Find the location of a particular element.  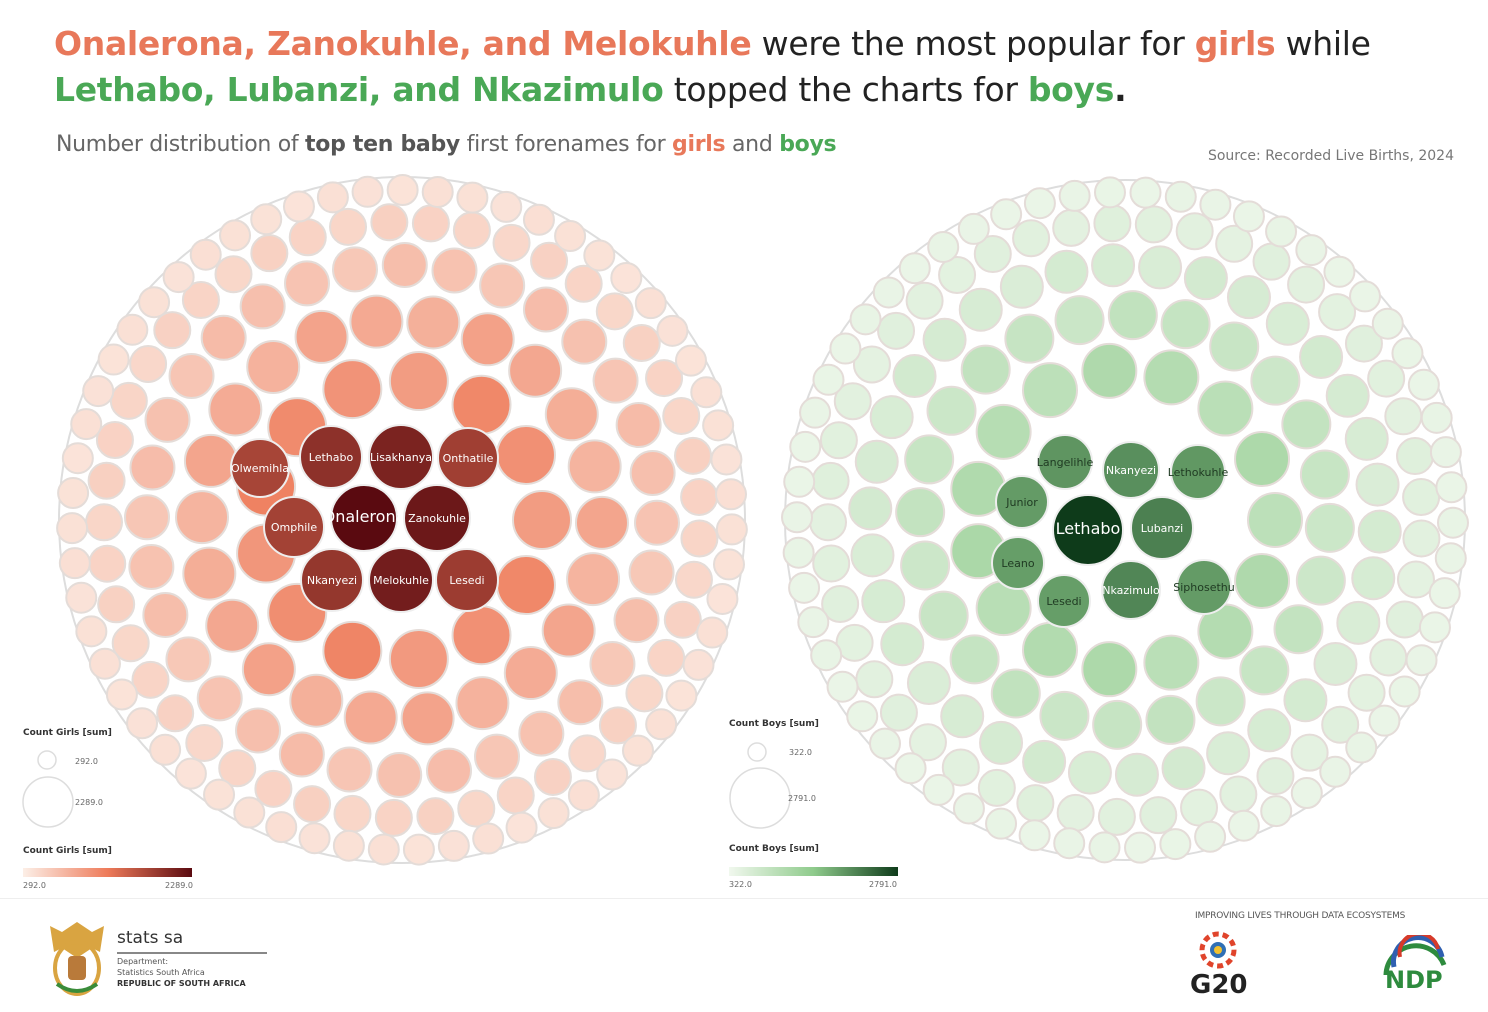

headline-period: . is located at coordinates (1120, 89).